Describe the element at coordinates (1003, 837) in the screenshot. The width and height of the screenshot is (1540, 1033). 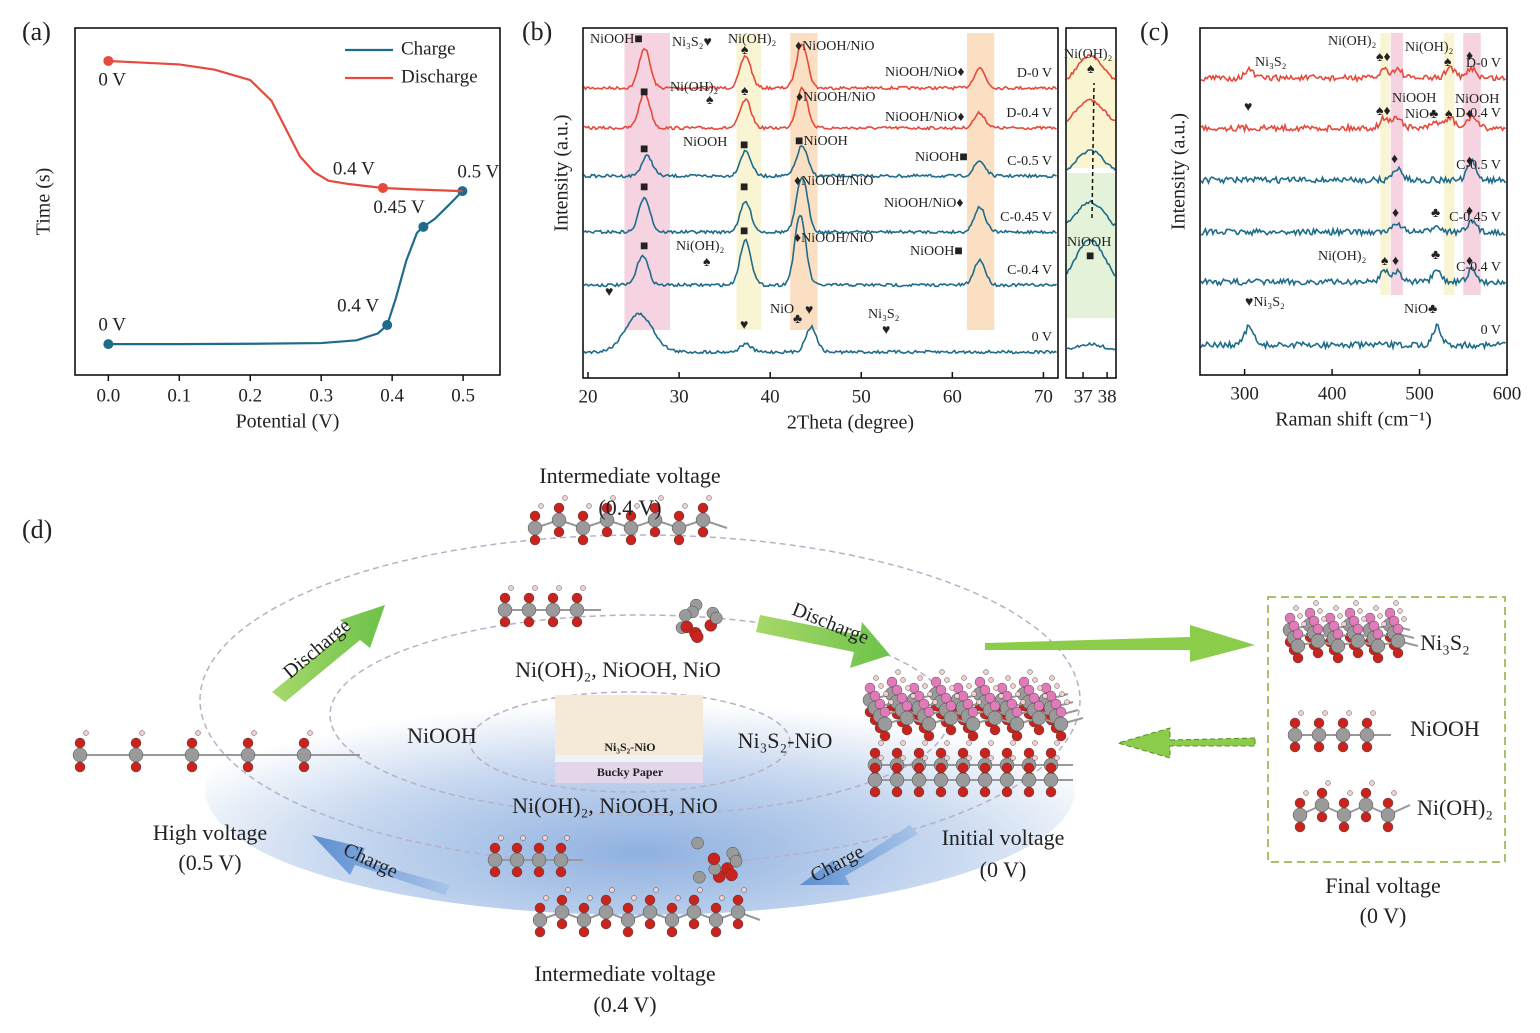
I see `diagram-text: Initial voltage` at that location.